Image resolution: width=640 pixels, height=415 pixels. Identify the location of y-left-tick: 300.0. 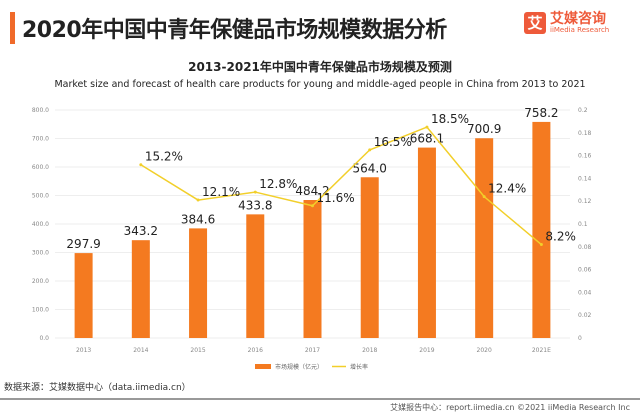
(40, 253).